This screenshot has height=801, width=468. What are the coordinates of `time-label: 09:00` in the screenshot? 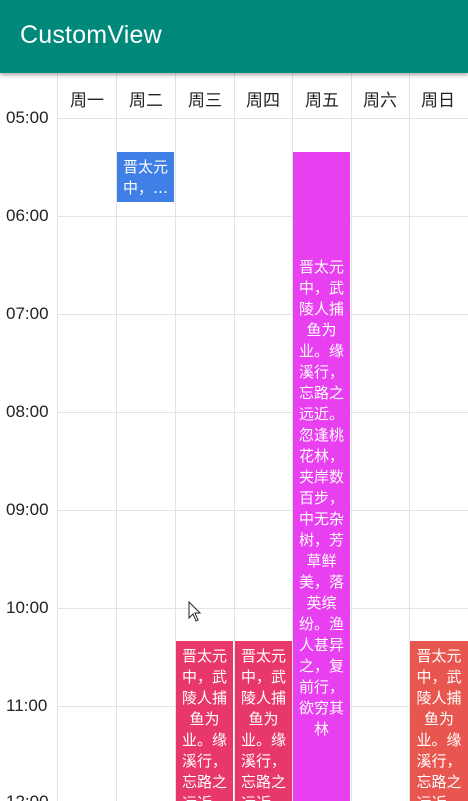 It's located at (27, 509).